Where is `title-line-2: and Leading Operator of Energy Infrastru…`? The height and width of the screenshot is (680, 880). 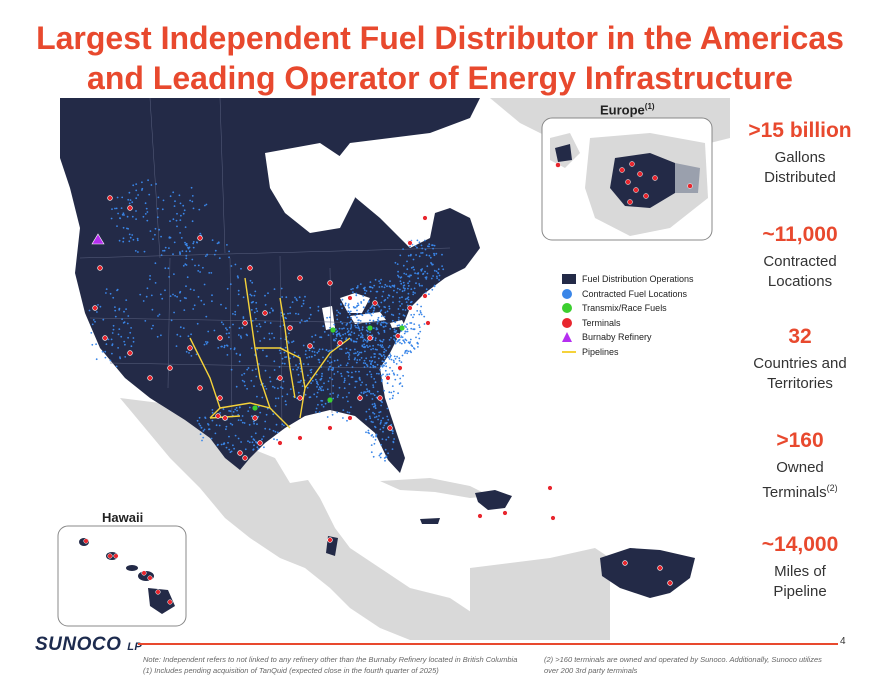
title-line-2: and Leading Operator of Energy Infrastru… is located at coordinates (440, 78).